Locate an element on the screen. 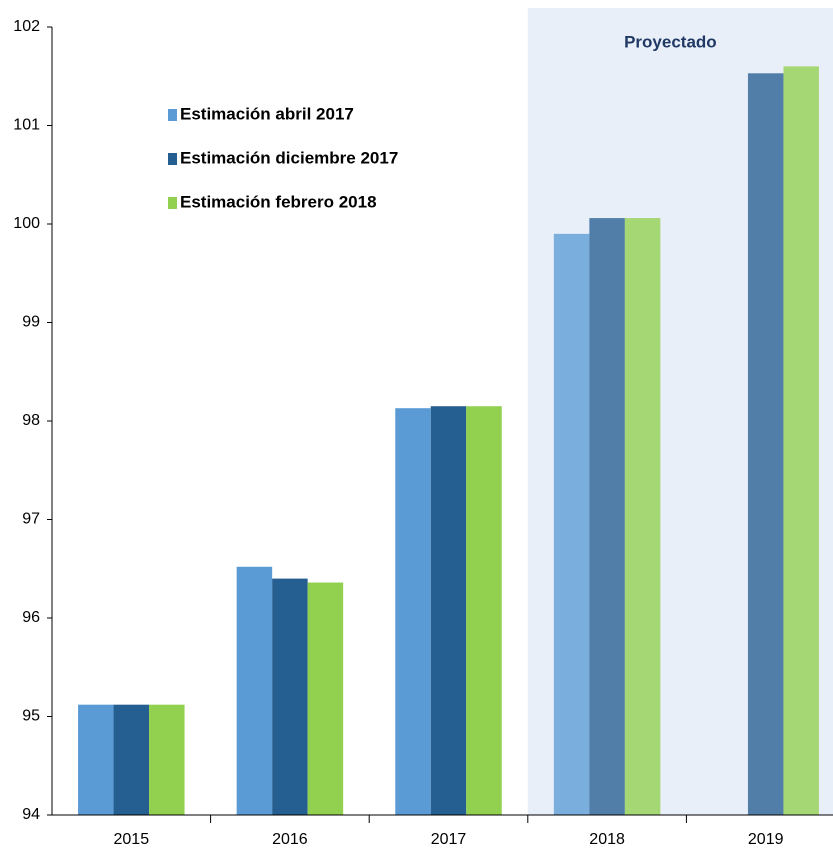 The width and height of the screenshot is (833, 854). y-tick-label: 99 is located at coordinates (31, 322).